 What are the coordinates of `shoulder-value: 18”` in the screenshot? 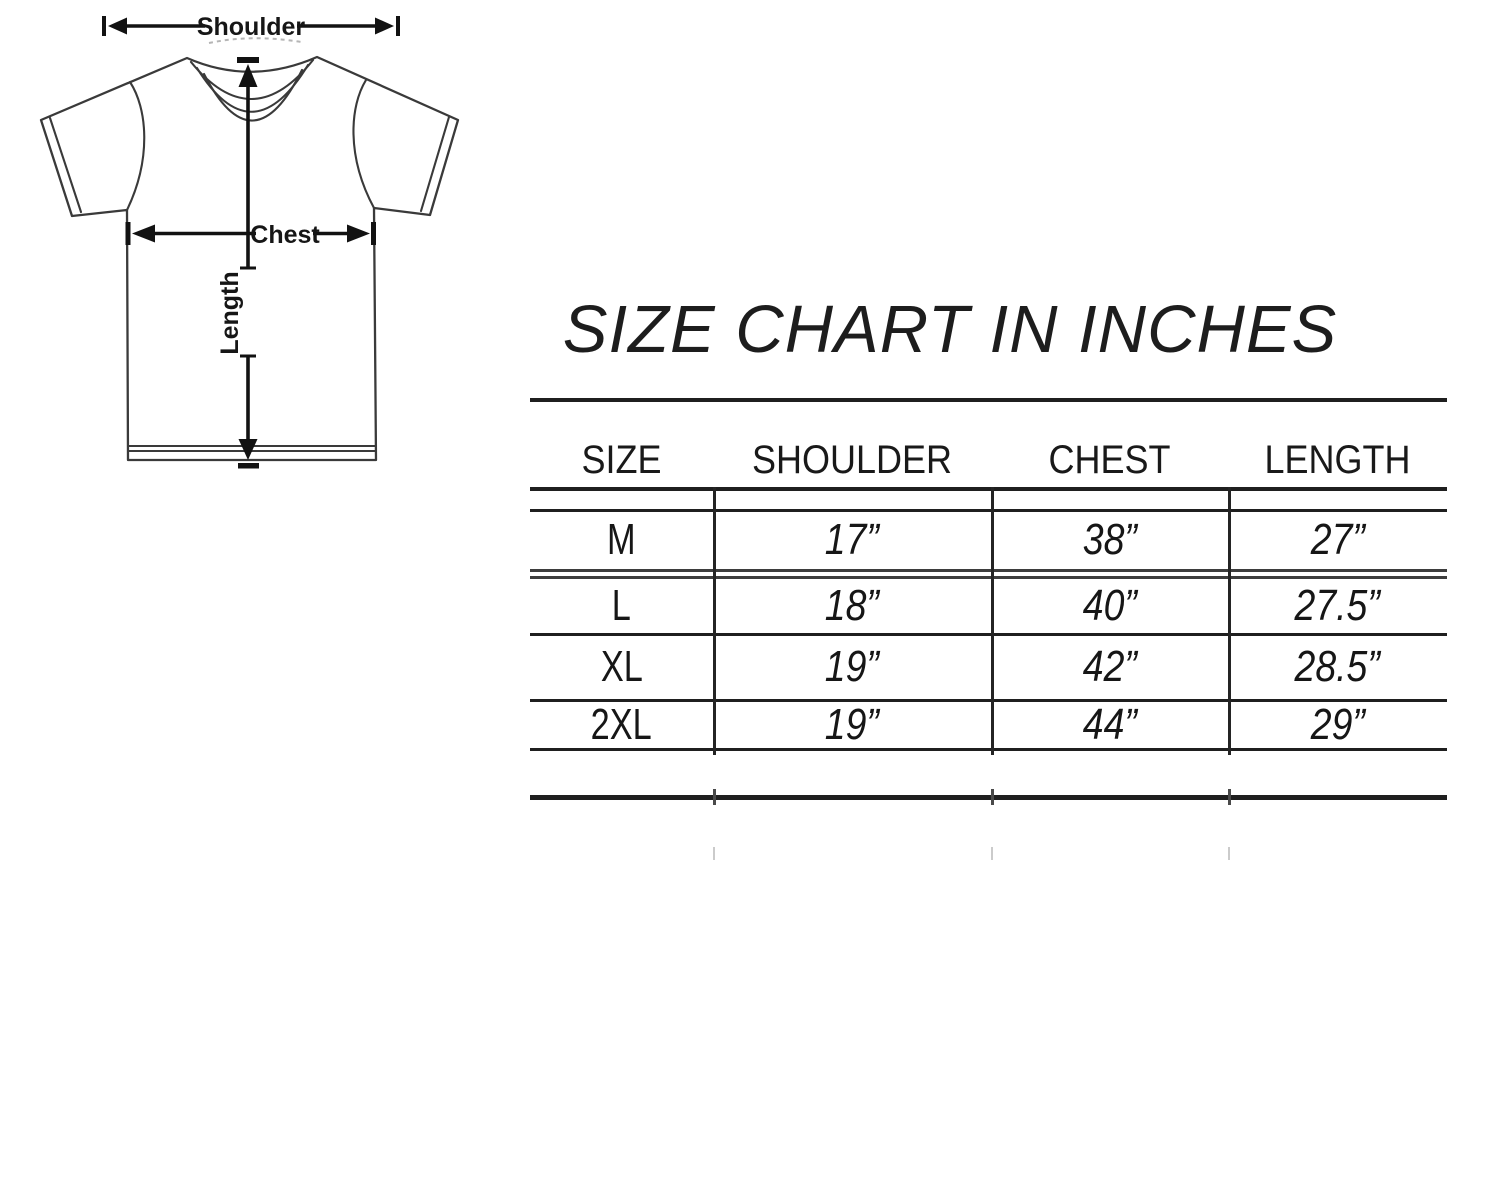 It's located at (852, 605).